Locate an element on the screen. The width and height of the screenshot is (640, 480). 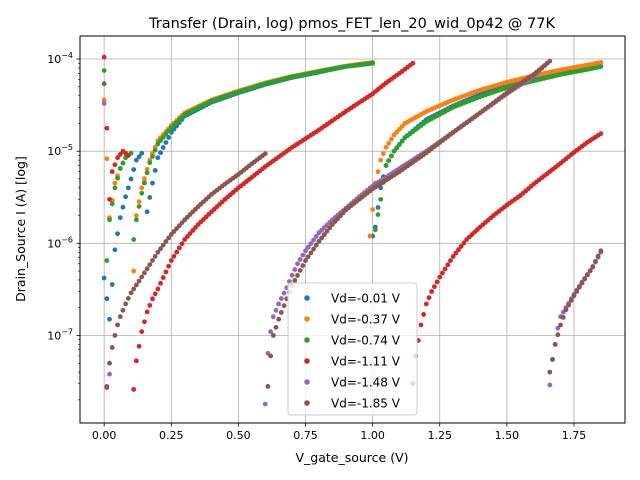
y-tick-exponent: −4 is located at coordinates (67, 55).